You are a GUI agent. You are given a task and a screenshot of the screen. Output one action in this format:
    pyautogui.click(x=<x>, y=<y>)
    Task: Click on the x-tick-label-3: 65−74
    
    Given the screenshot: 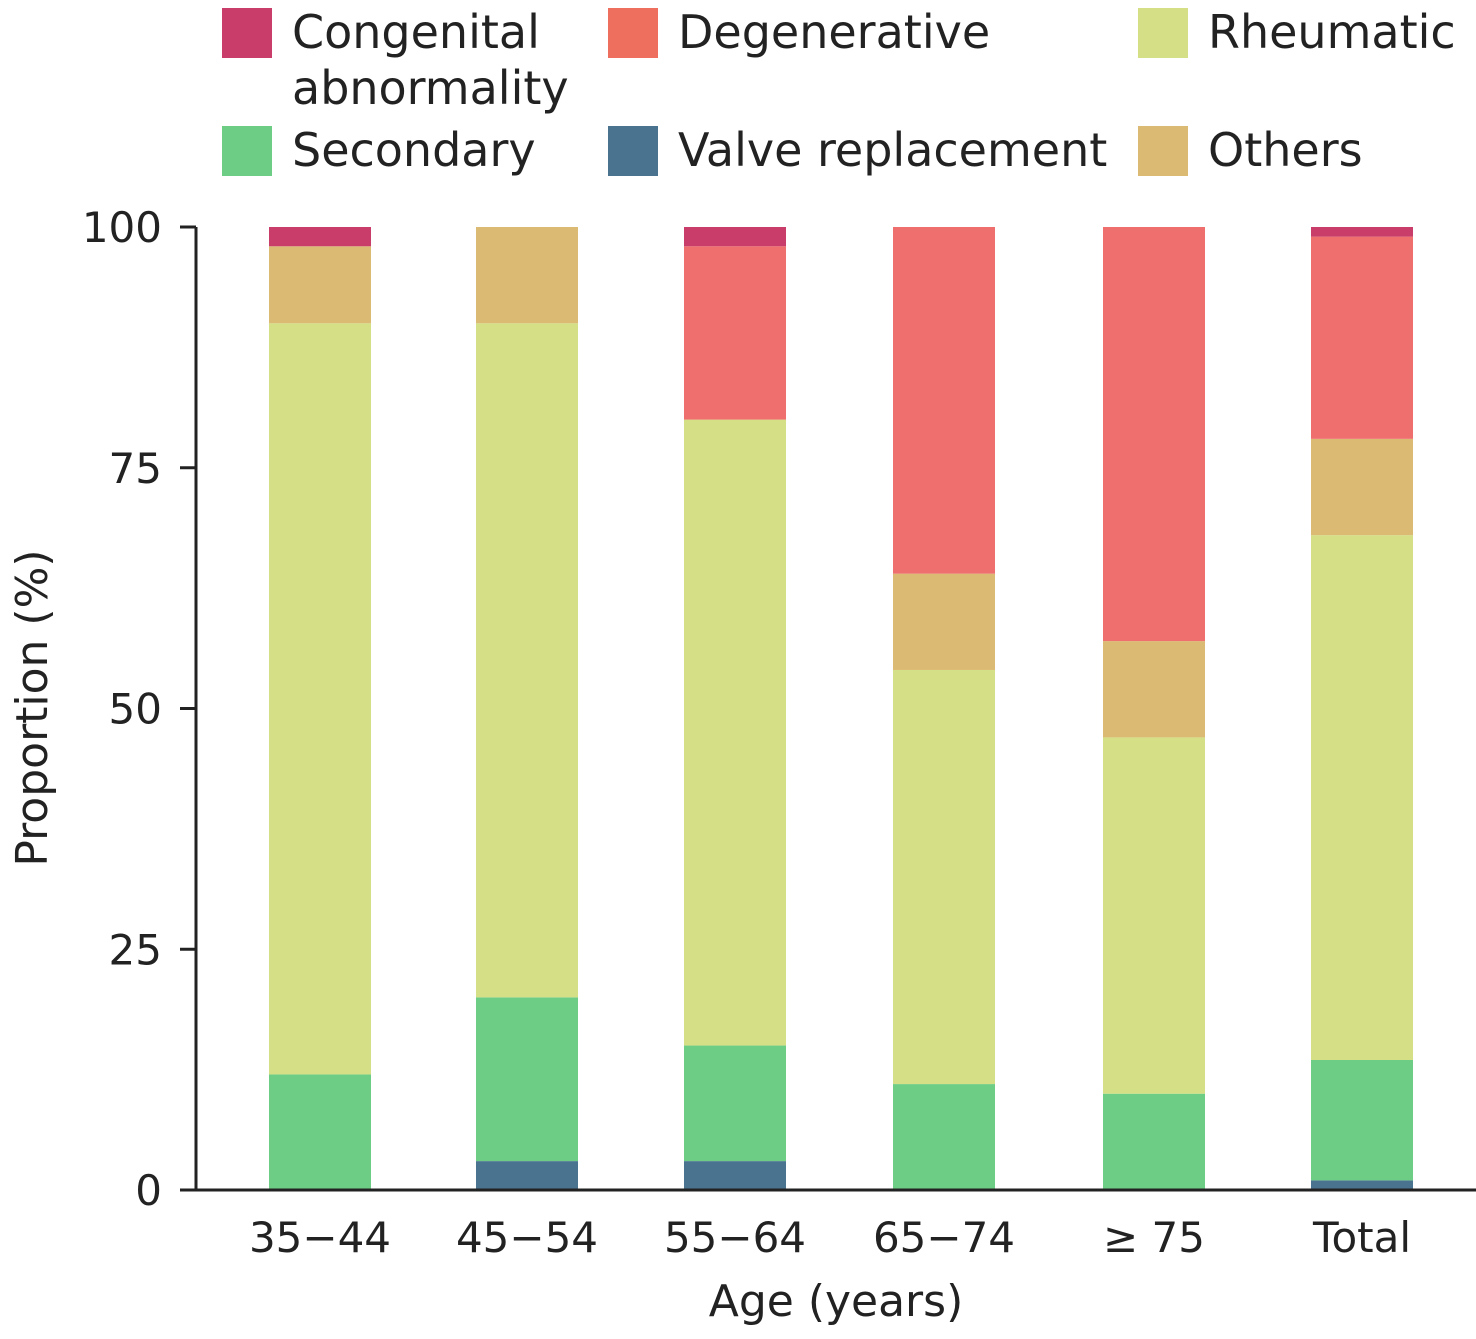 What is the action you would take?
    pyautogui.click(x=944, y=1237)
    